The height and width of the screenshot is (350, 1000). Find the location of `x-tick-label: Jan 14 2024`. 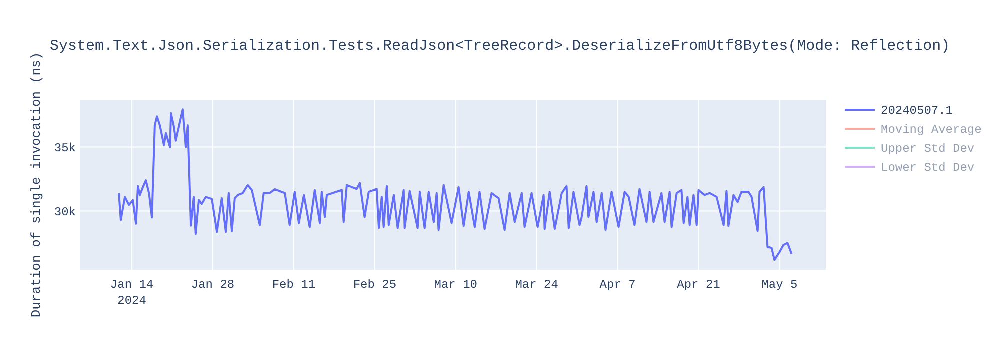

x-tick-label: Jan 14 2024 is located at coordinates (132, 293).